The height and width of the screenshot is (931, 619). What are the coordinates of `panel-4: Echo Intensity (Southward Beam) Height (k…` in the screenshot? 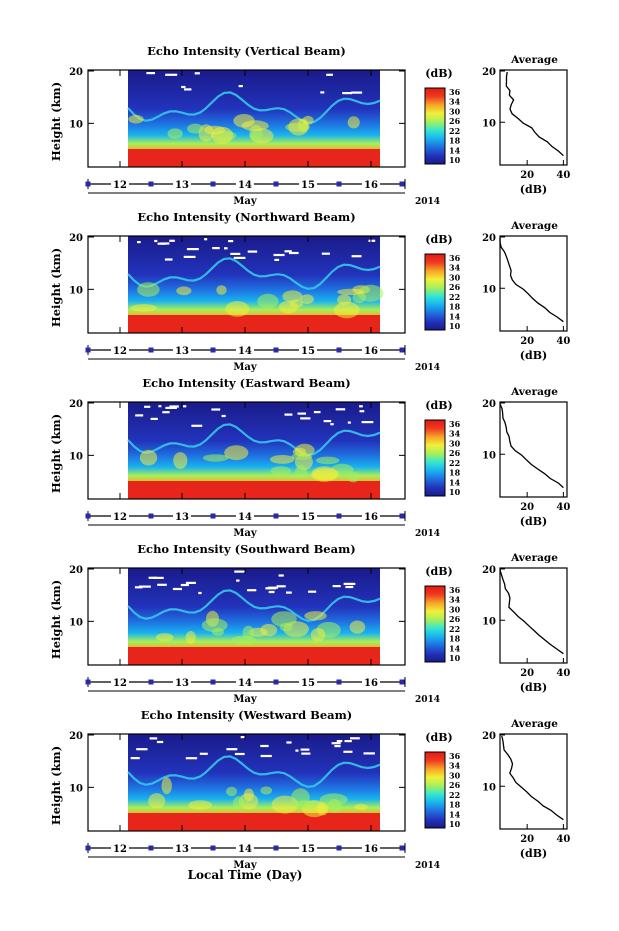 It's located at (309, 623).